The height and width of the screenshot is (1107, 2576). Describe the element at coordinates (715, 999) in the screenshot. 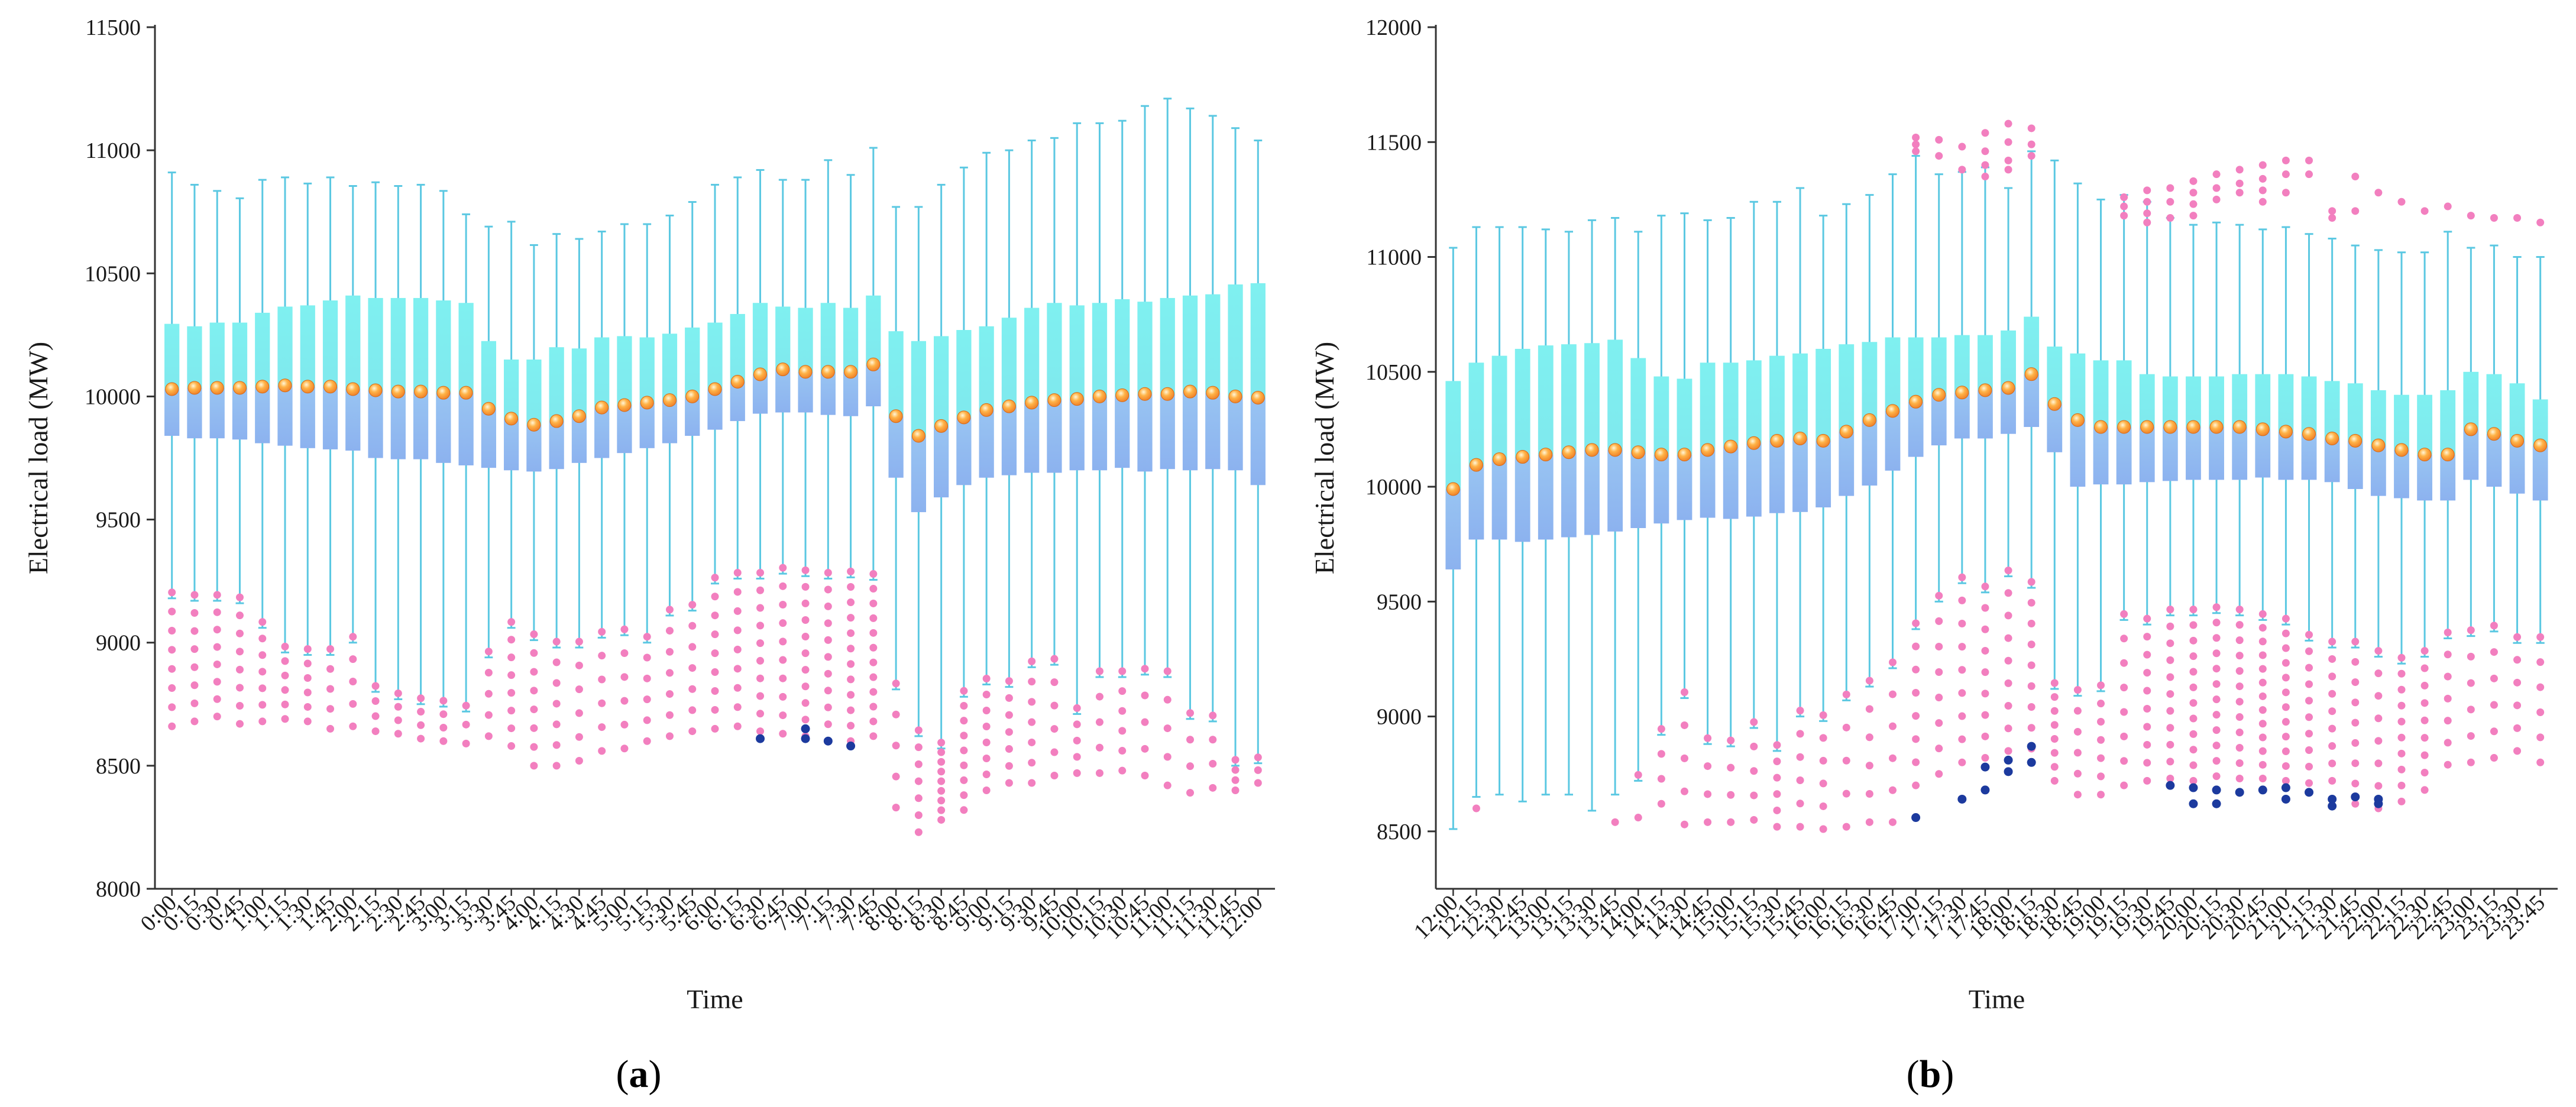

I see `x-axis-title: Time` at that location.